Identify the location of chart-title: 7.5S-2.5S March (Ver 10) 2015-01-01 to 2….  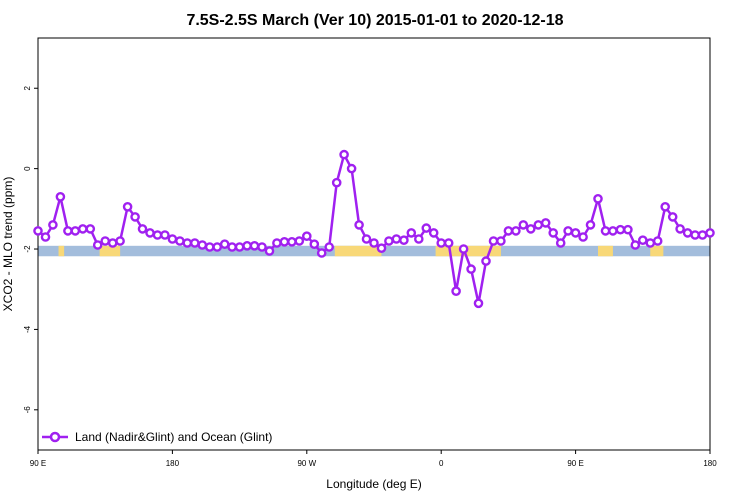
(374, 20).